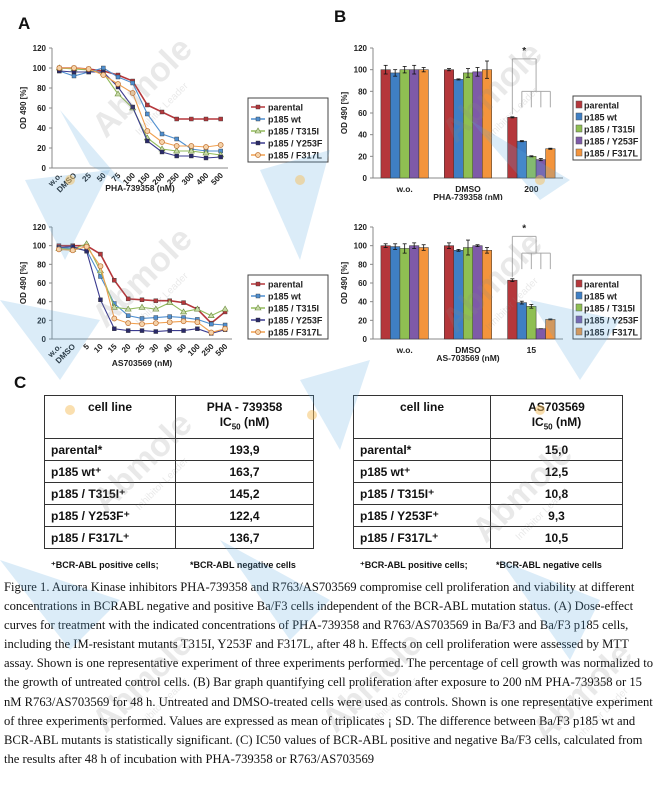  What do you see at coordinates (422, 449) in the screenshot?
I see `row-cell-line: parental*` at bounding box center [422, 449].